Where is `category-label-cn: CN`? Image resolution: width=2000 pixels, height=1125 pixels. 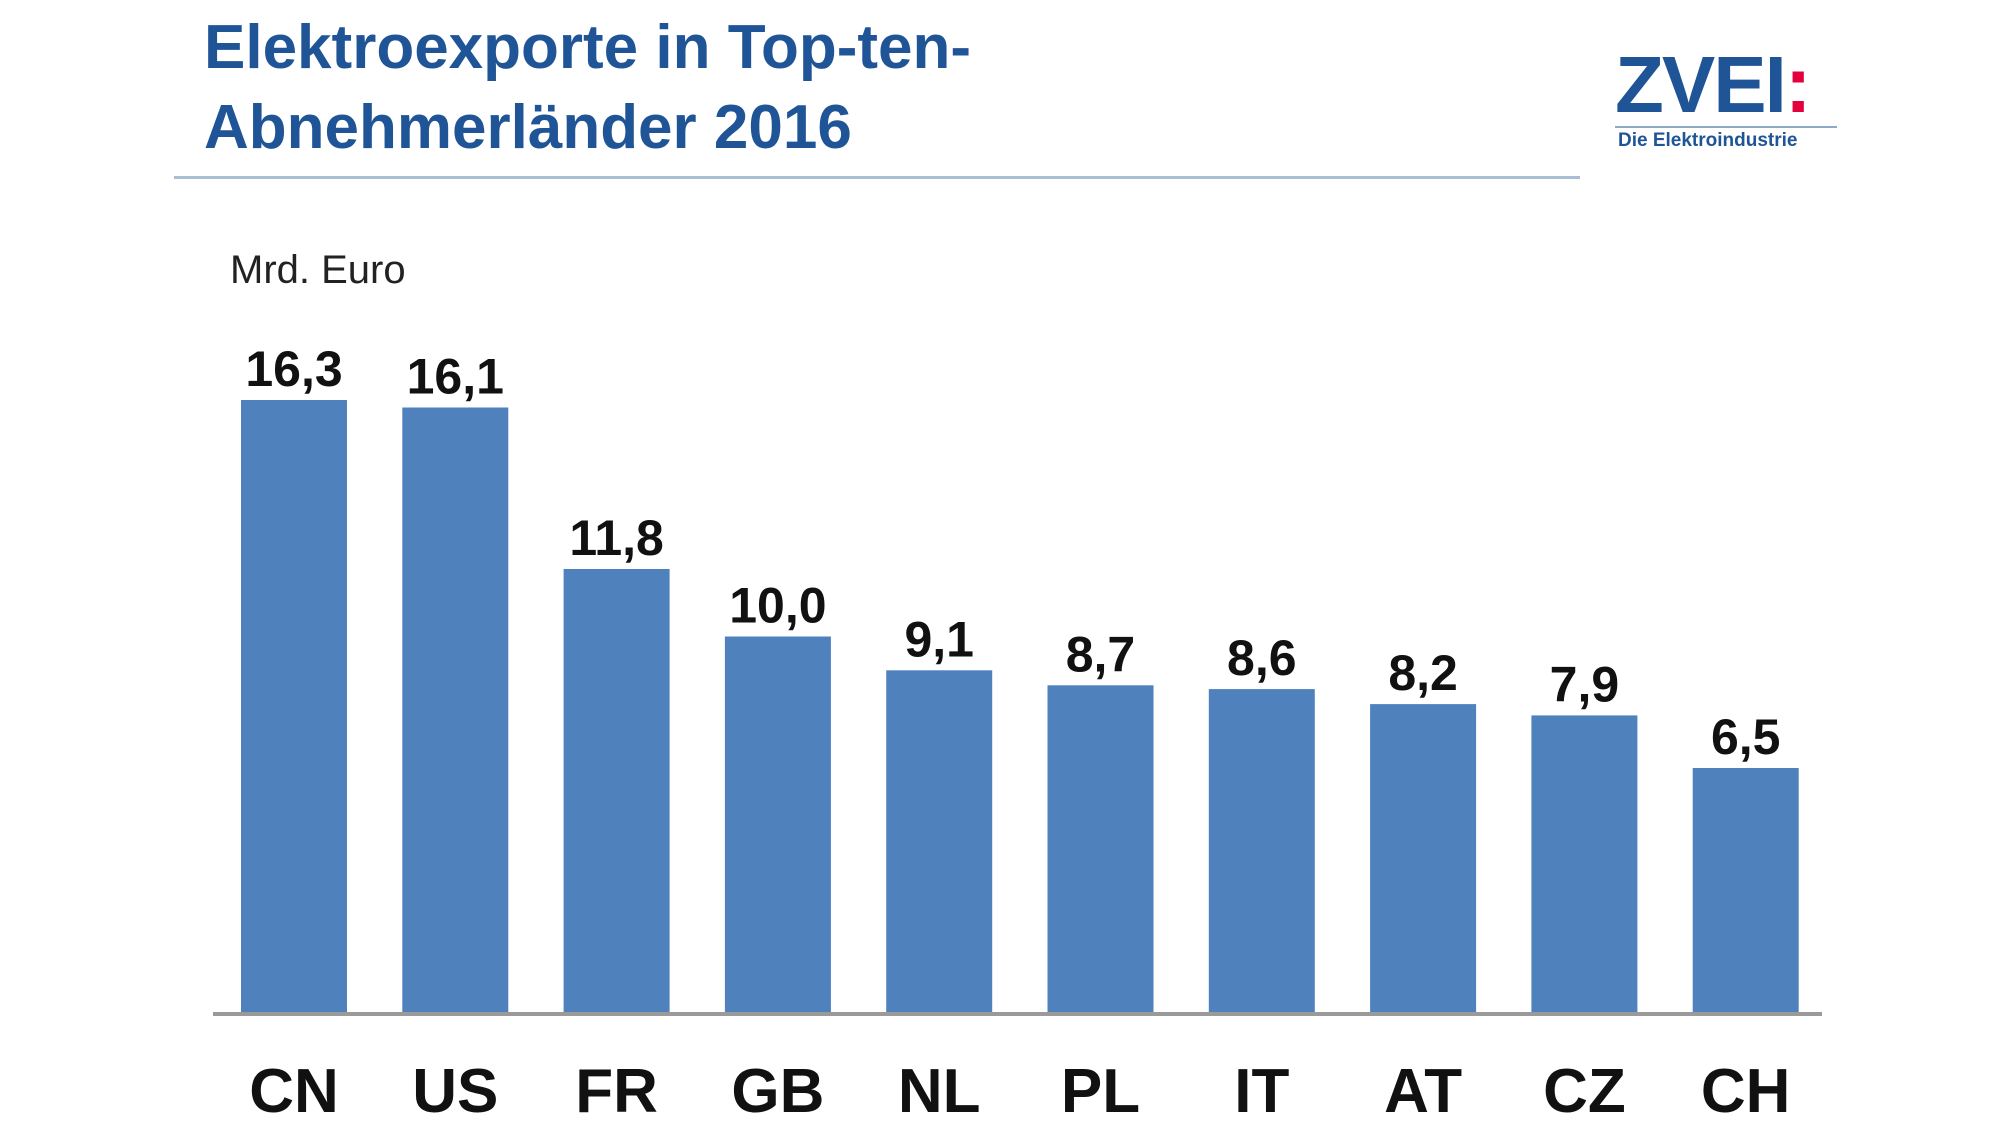
category-label-cn: CN is located at coordinates (294, 1091).